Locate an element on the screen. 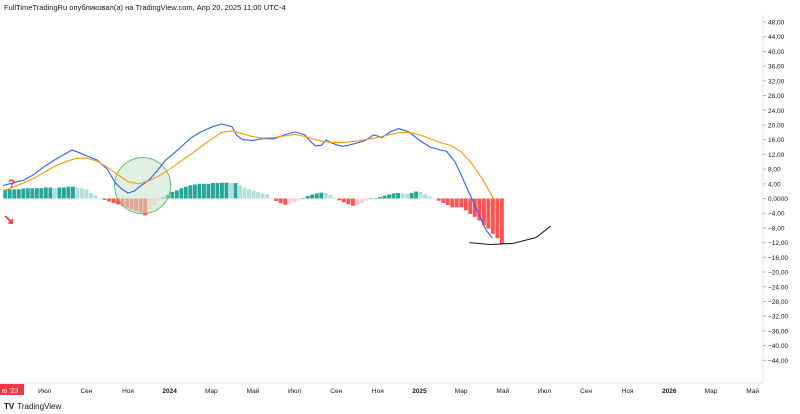 The height and width of the screenshot is (414, 800). y-tick-label: 4,00 is located at coordinates (774, 184).